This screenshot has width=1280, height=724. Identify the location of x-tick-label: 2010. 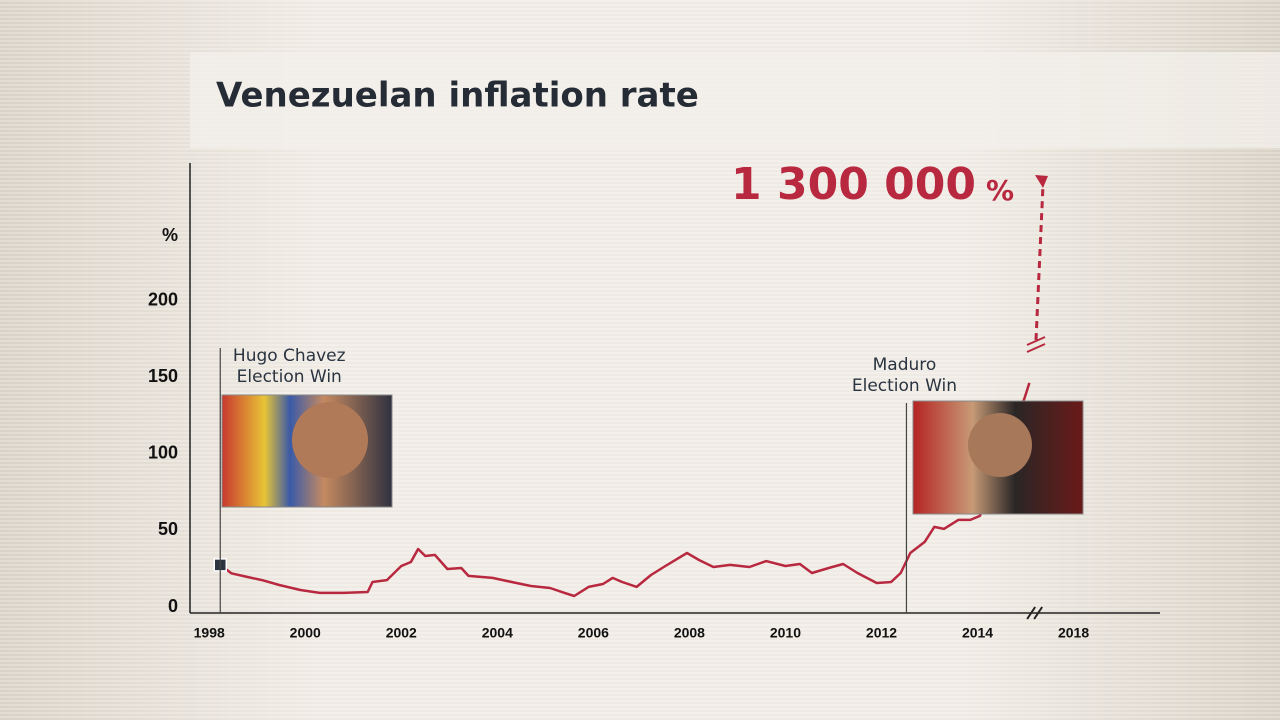
(785, 633).